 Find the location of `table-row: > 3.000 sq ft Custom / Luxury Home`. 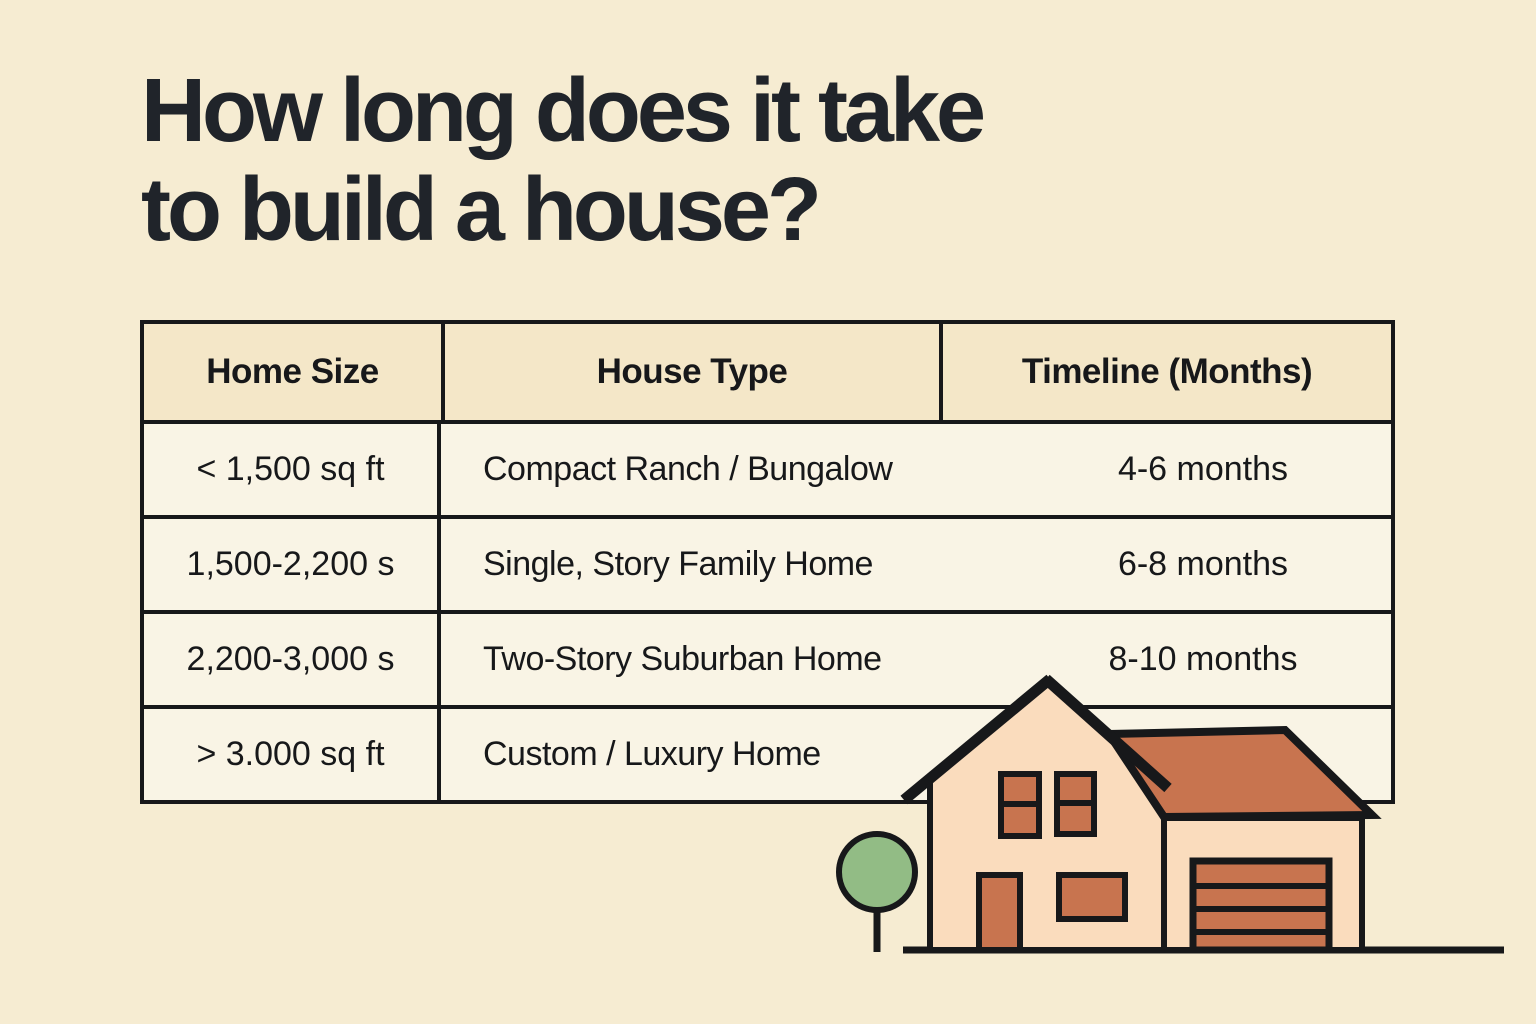

table-row: > 3.000 sq ft Custom / Luxury Home is located at coordinates (767, 752).